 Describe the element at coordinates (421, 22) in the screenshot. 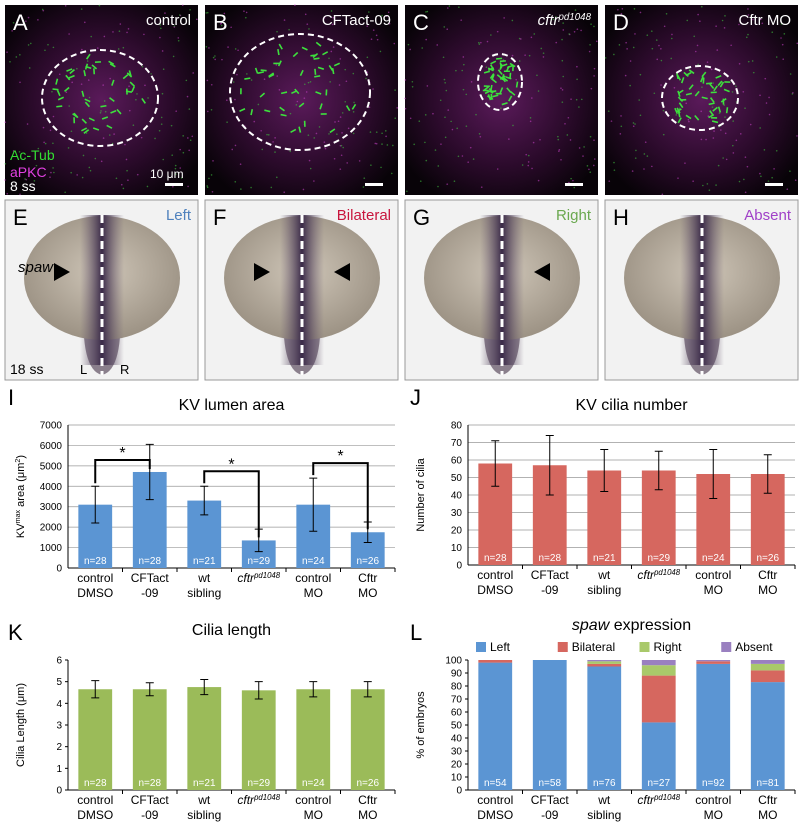

I see `panel-letter: C` at that location.